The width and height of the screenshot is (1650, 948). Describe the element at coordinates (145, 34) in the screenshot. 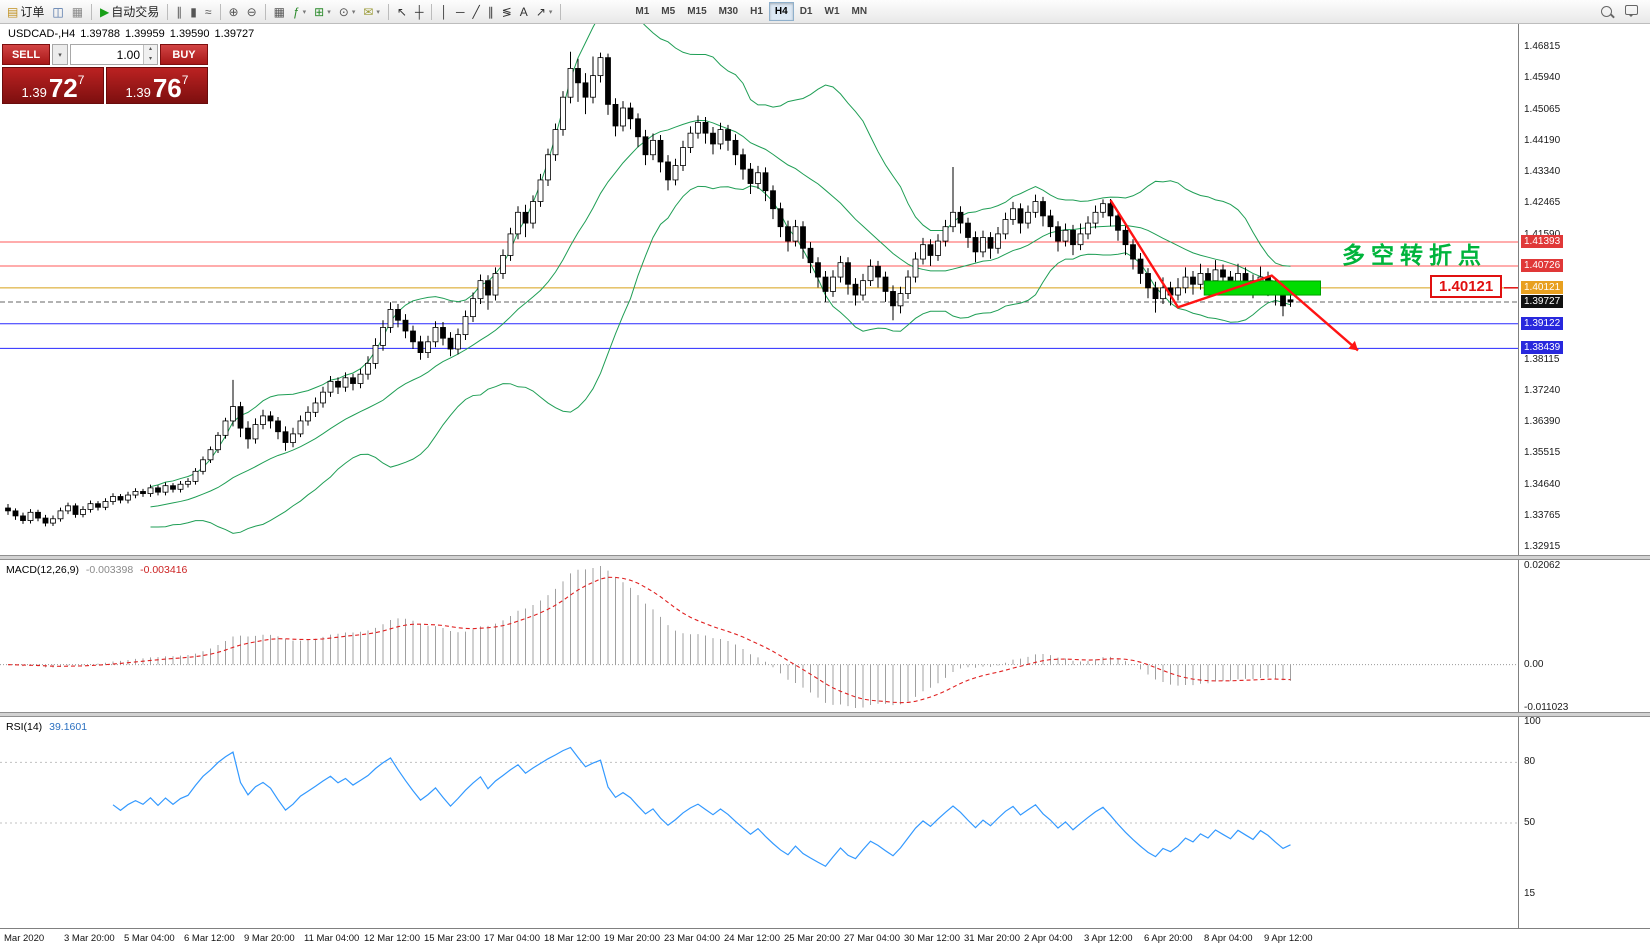

I see `high-value: 1.39959` at that location.